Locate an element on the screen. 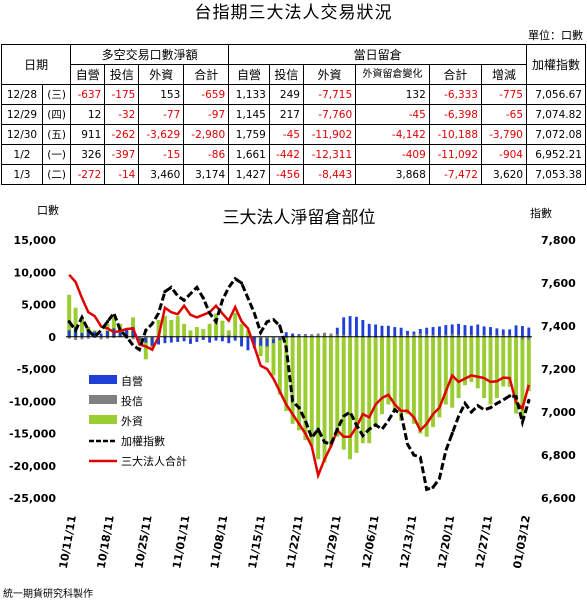 This screenshot has width=587, height=600. table-cell: -775 is located at coordinates (504, 94).